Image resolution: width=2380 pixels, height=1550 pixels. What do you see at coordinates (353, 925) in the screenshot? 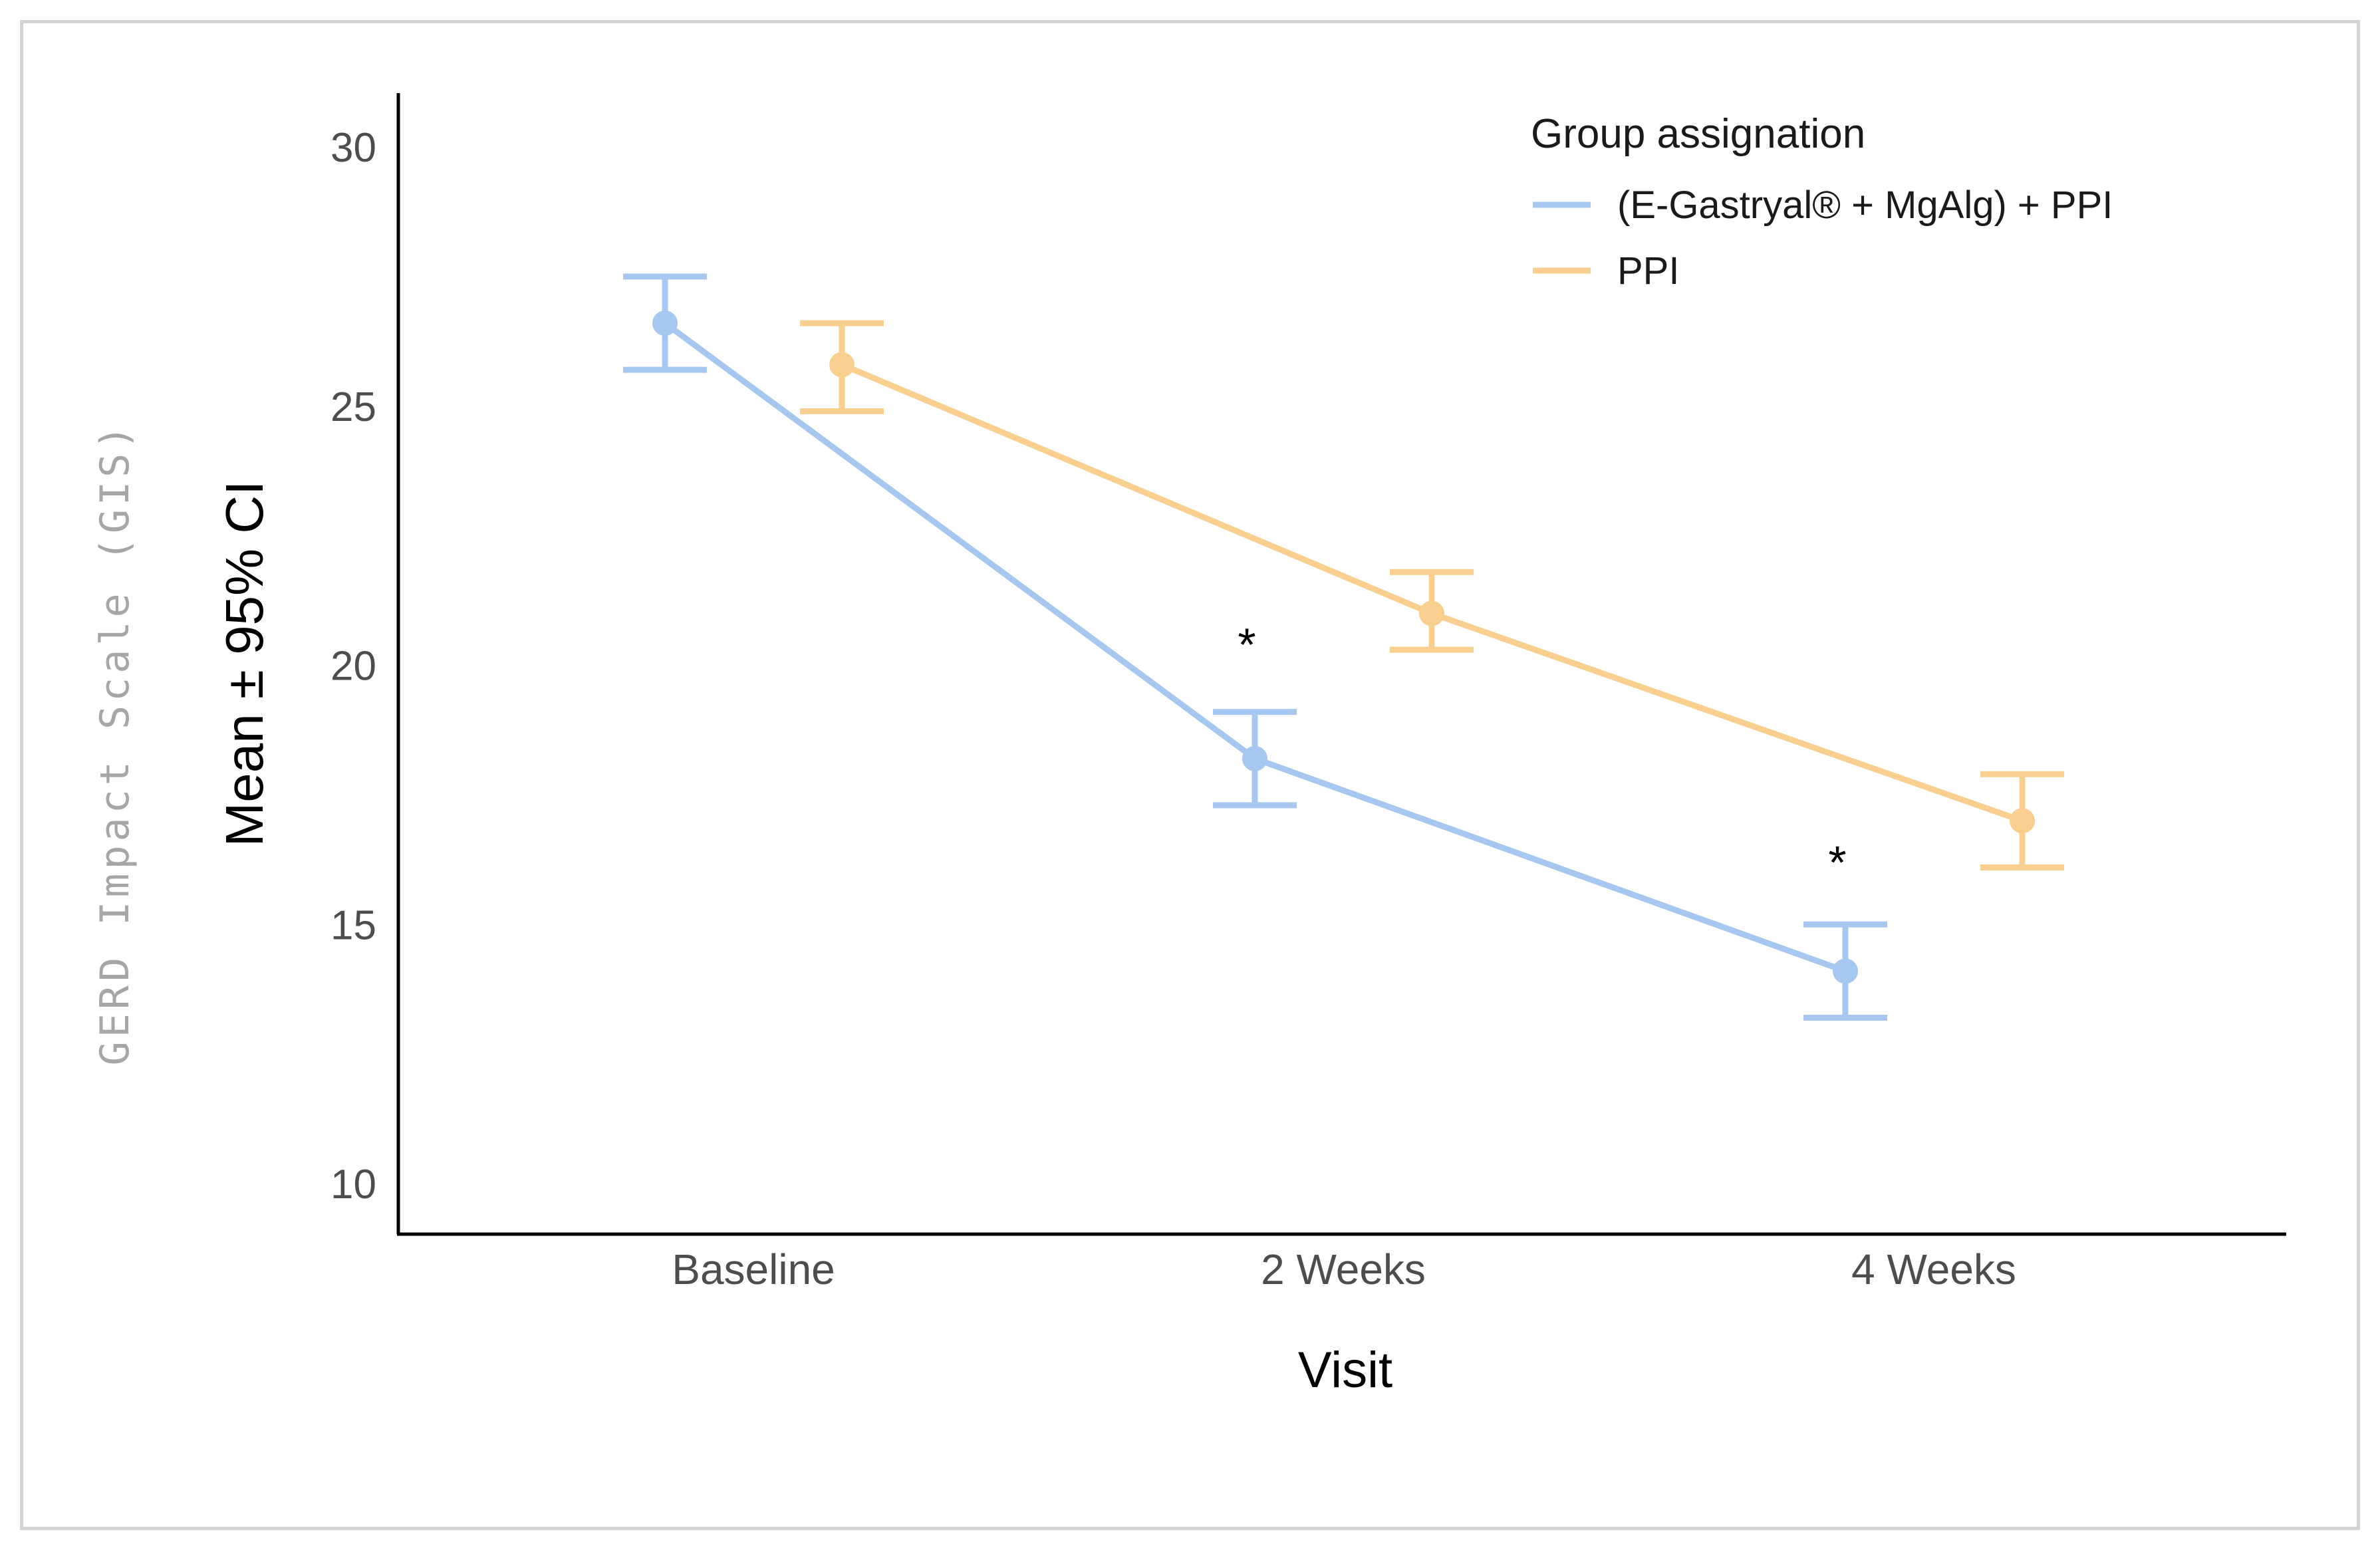
I see `y-tick-label-15: 15` at bounding box center [353, 925].